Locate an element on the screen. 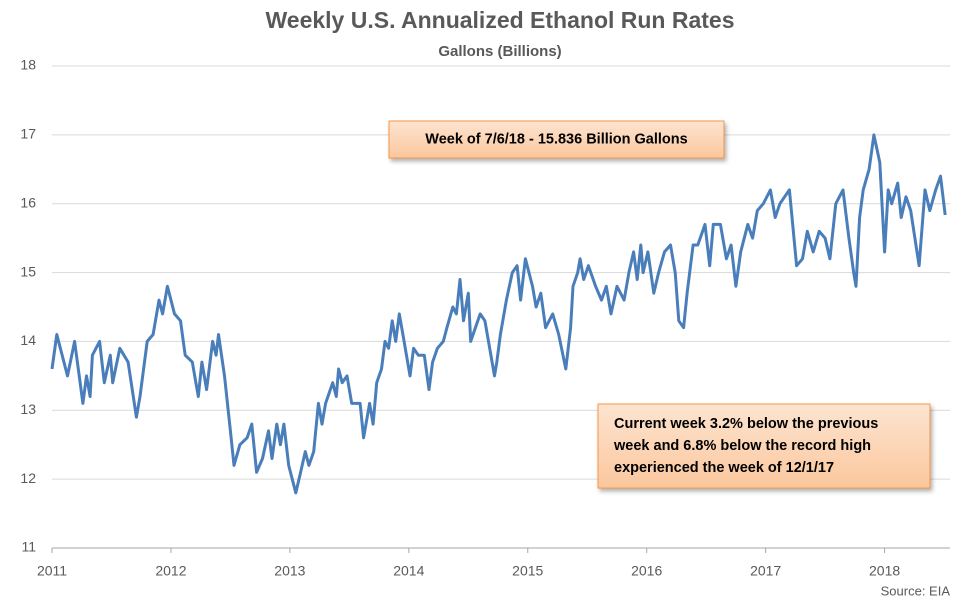 The image size is (975, 605). y-tick-label: 18 is located at coordinates (28, 65).